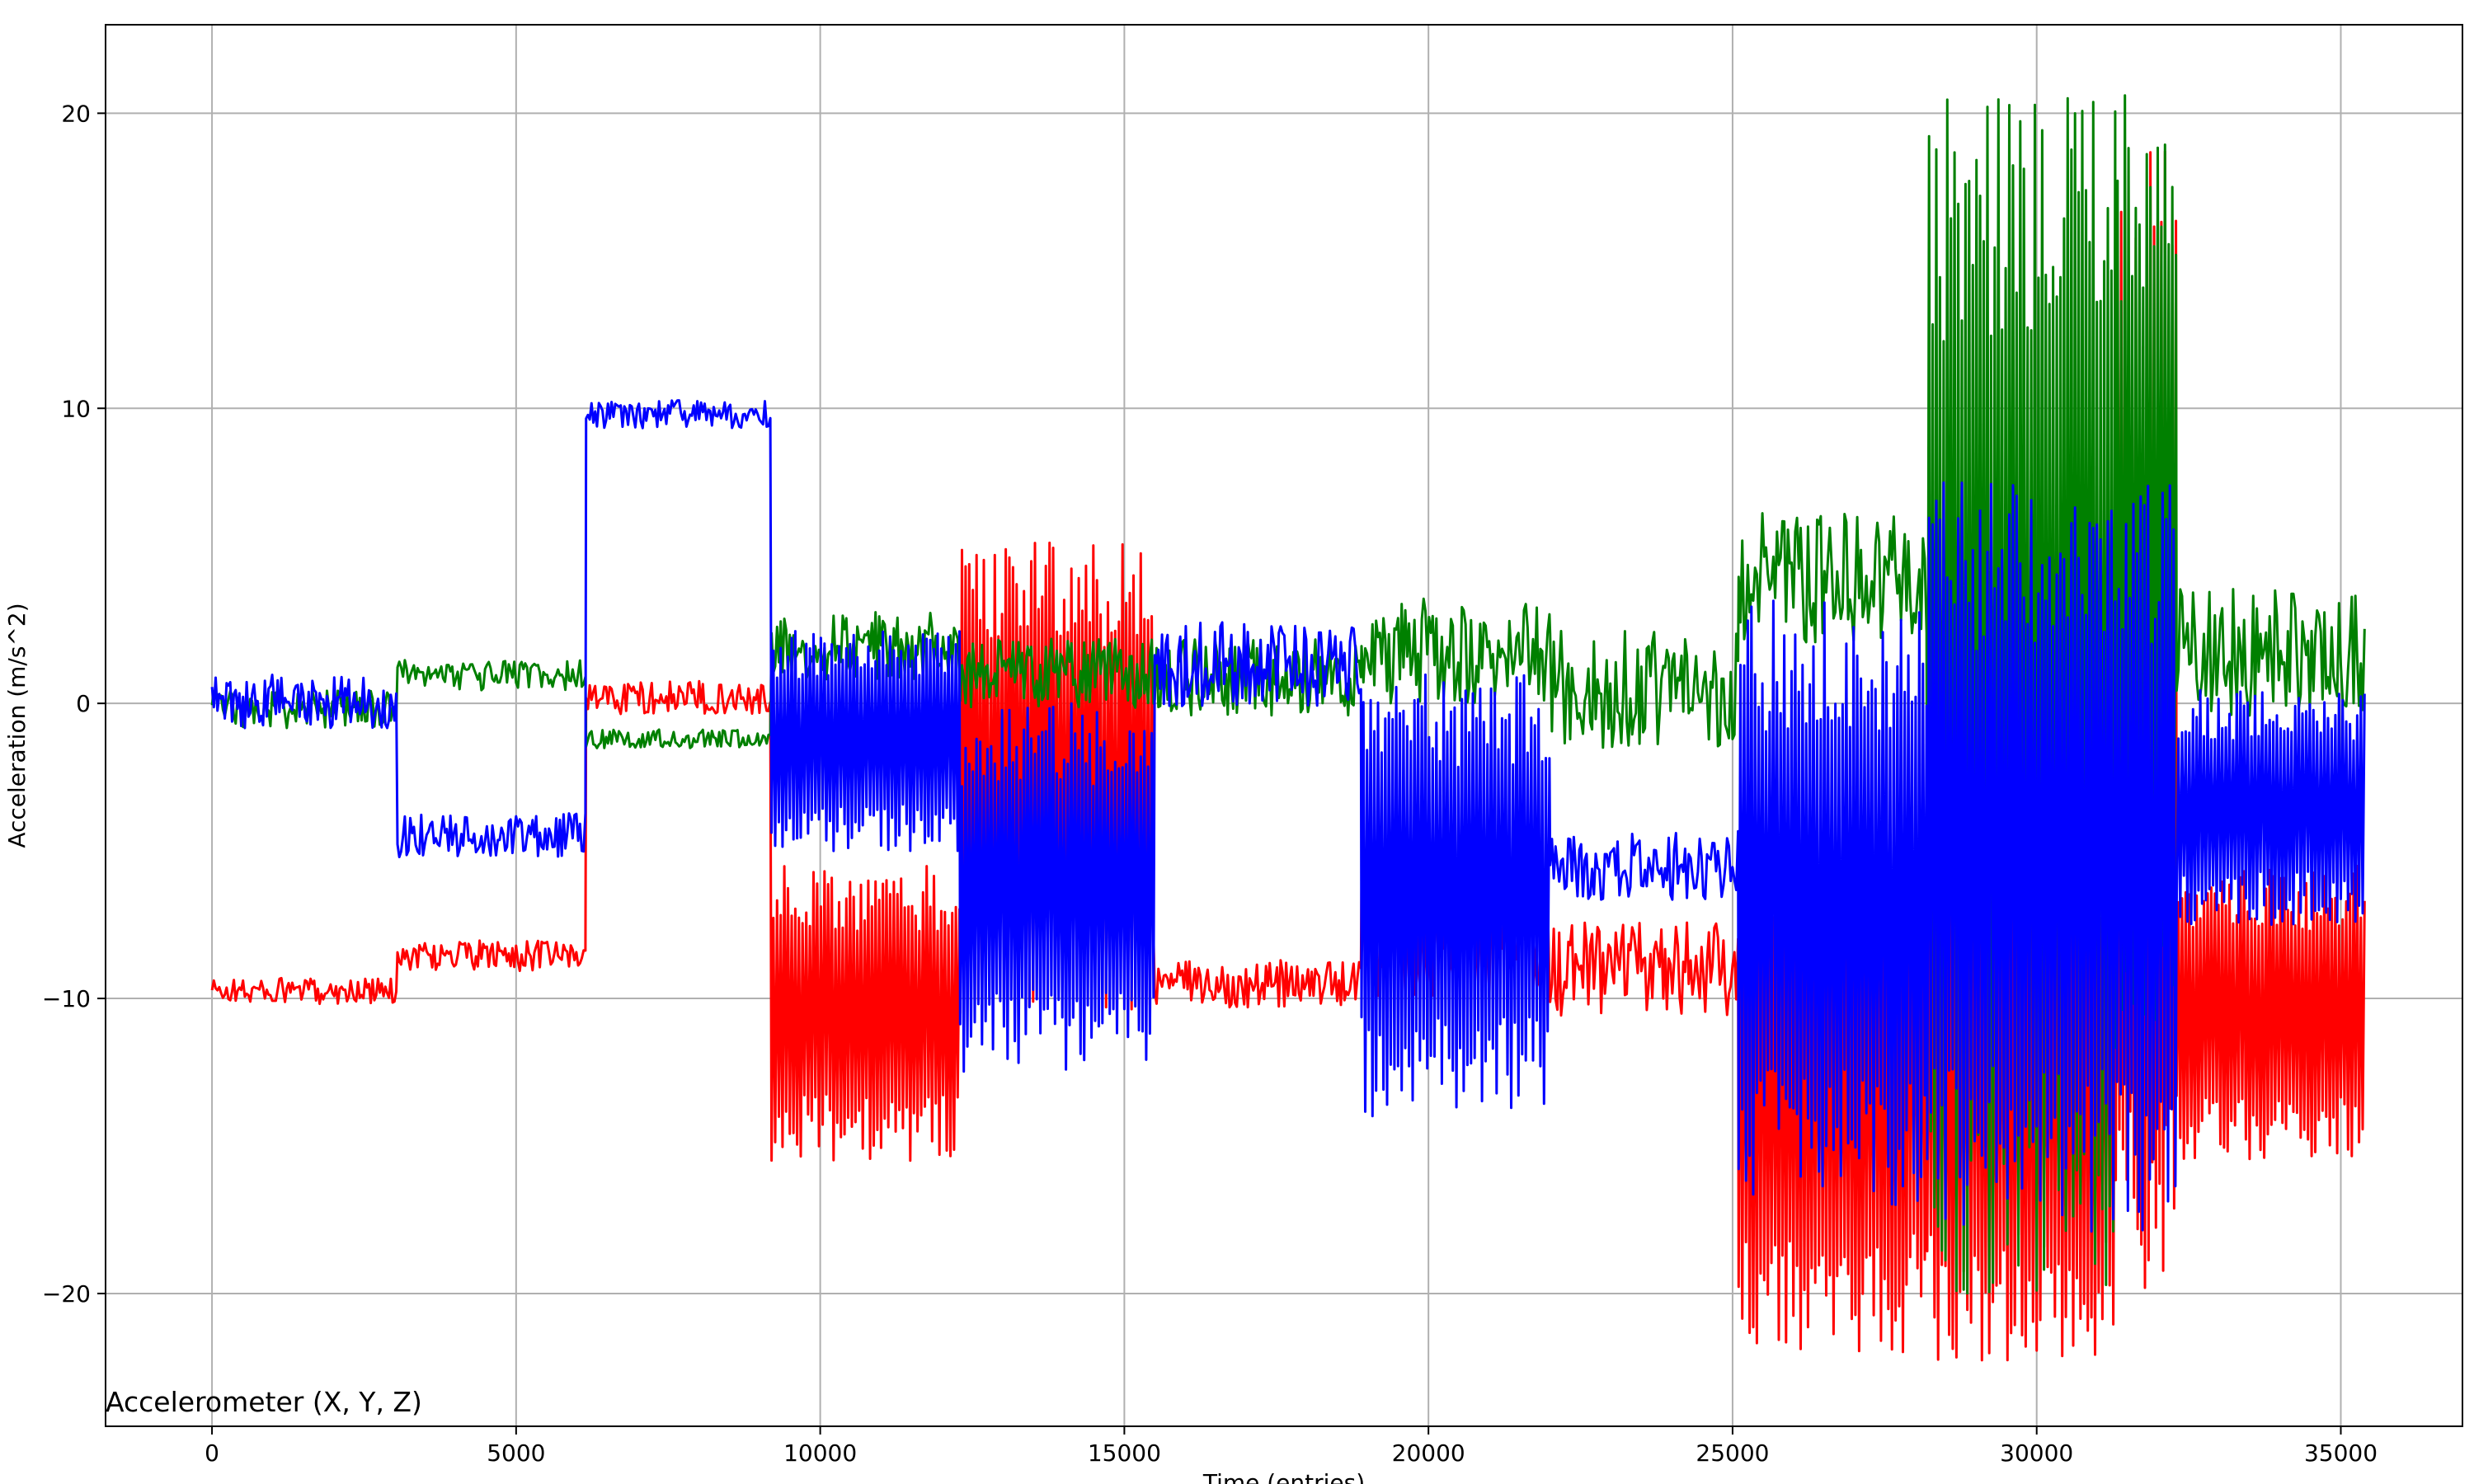 The width and height of the screenshot is (2474, 1484). What do you see at coordinates (17, 725) in the screenshot?
I see `y-axis-label: Acceleration (m/s^2)` at bounding box center [17, 725].